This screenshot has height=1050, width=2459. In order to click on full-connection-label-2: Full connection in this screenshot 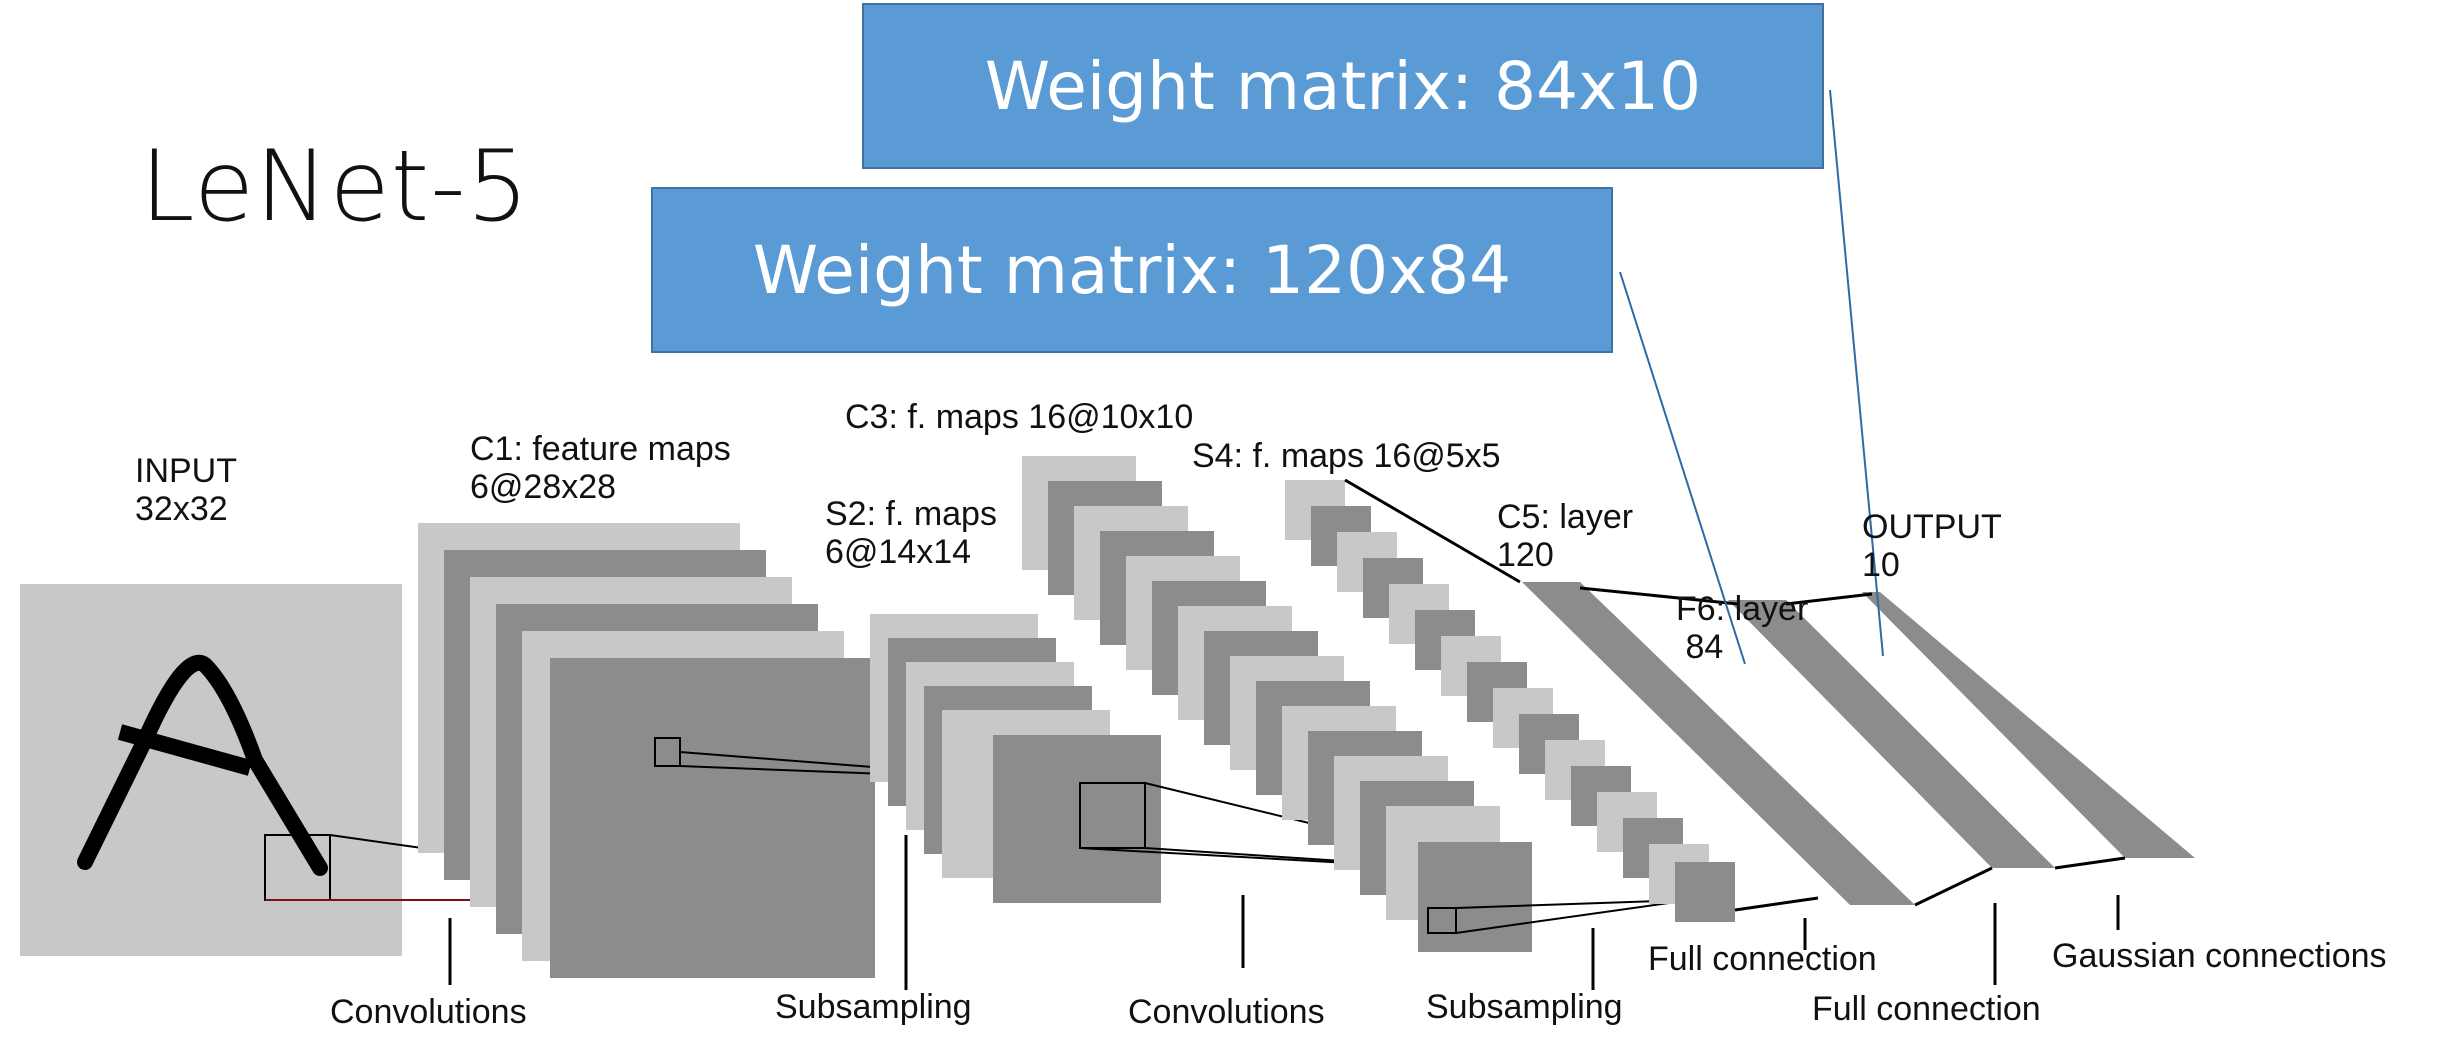, I will do `click(1926, 1009)`.